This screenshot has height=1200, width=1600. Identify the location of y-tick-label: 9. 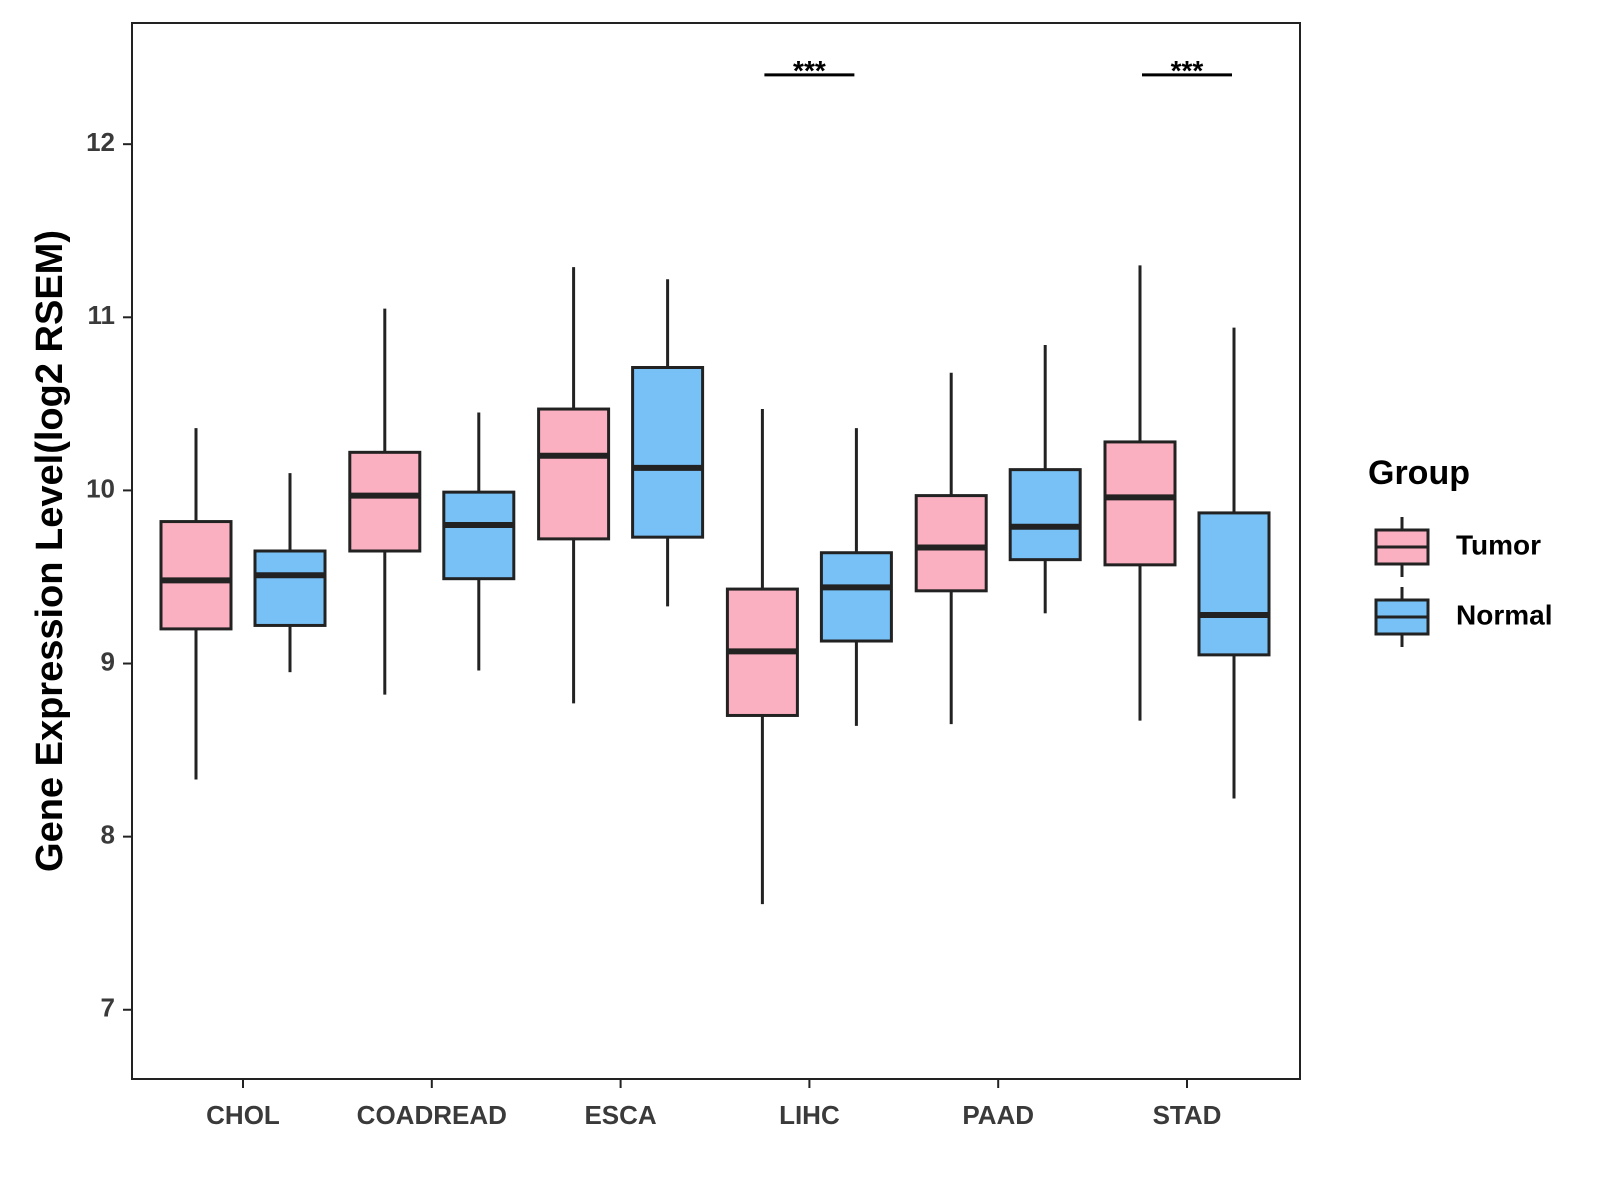
(108, 661).